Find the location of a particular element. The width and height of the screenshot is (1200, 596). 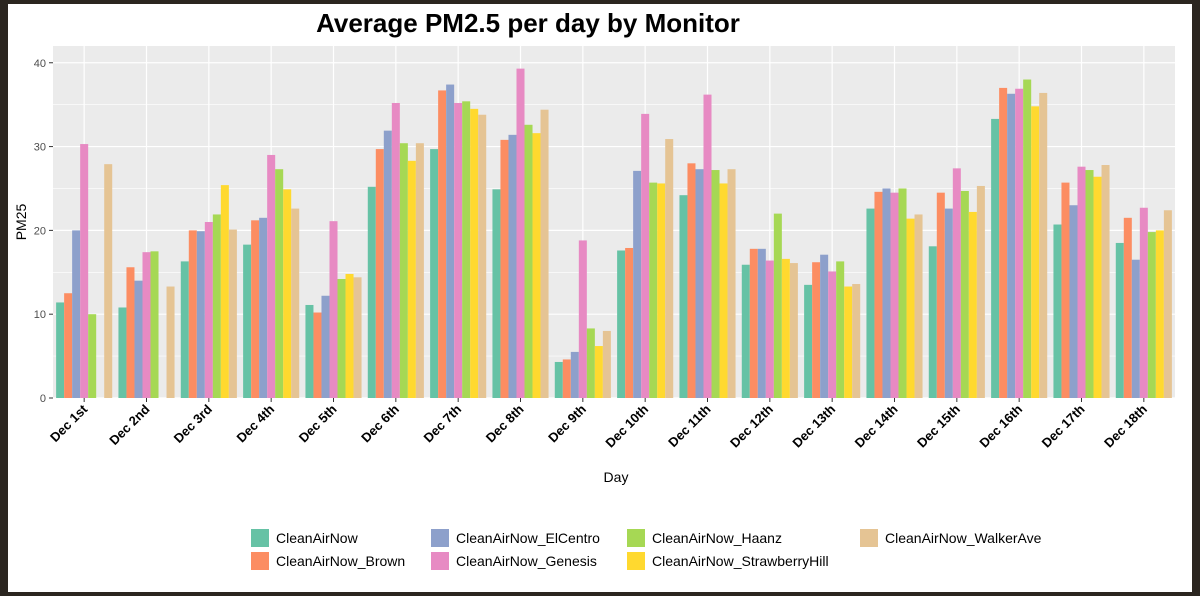

x-tick-label: Dec 2nd is located at coordinates (129, 424).